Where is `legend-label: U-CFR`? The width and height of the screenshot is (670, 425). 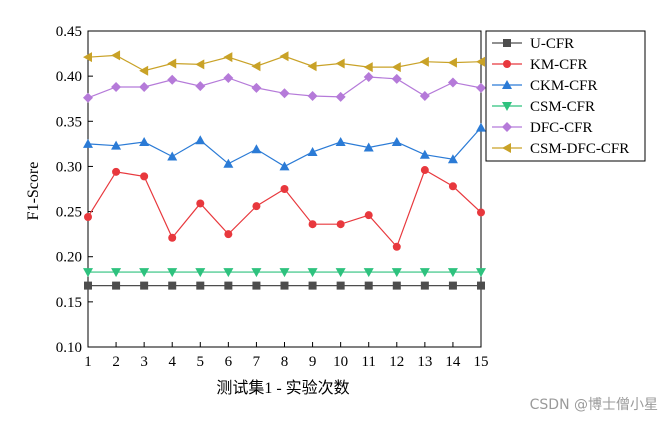
legend-label: U-CFR is located at coordinates (552, 44).